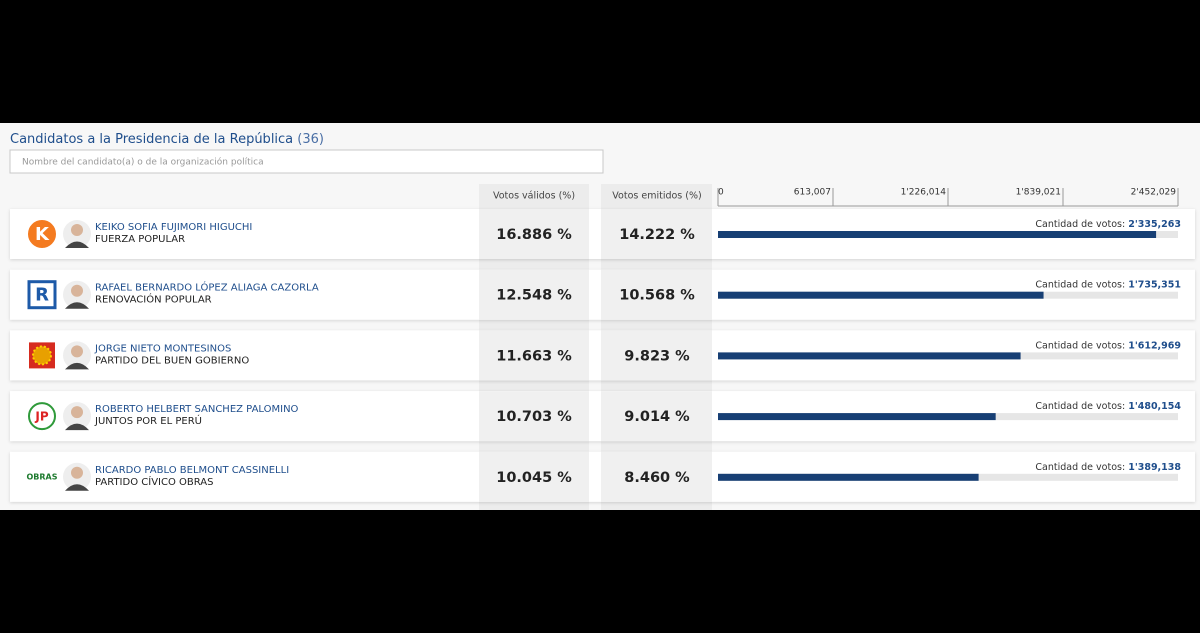 The image size is (1200, 633). I want to click on candidate-name: JORGE NIETO MONTESINOS, so click(162, 348).